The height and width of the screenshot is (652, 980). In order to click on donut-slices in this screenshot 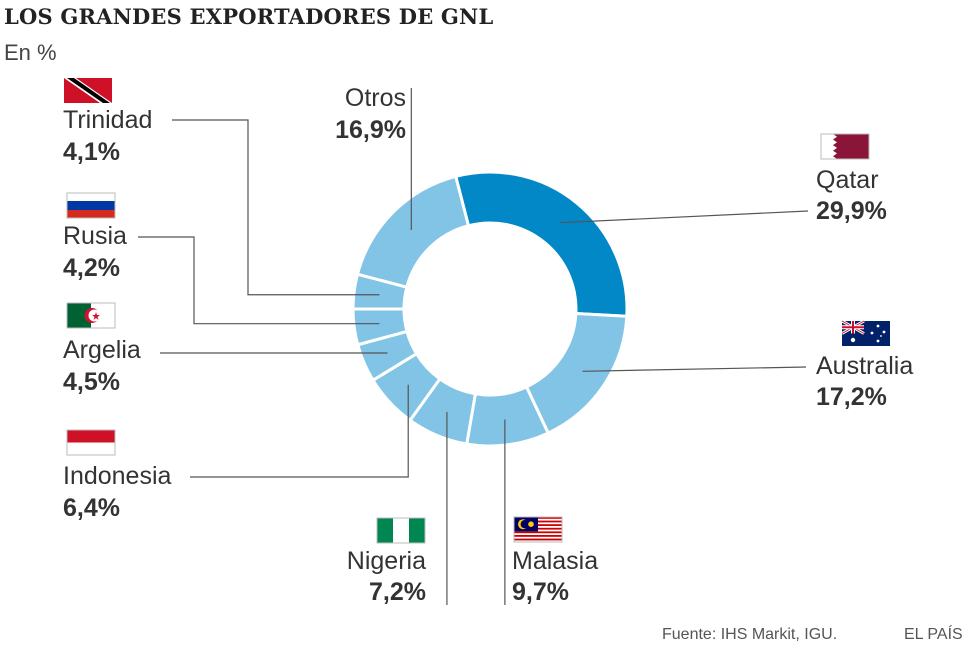, I will do `click(490, 309)`.